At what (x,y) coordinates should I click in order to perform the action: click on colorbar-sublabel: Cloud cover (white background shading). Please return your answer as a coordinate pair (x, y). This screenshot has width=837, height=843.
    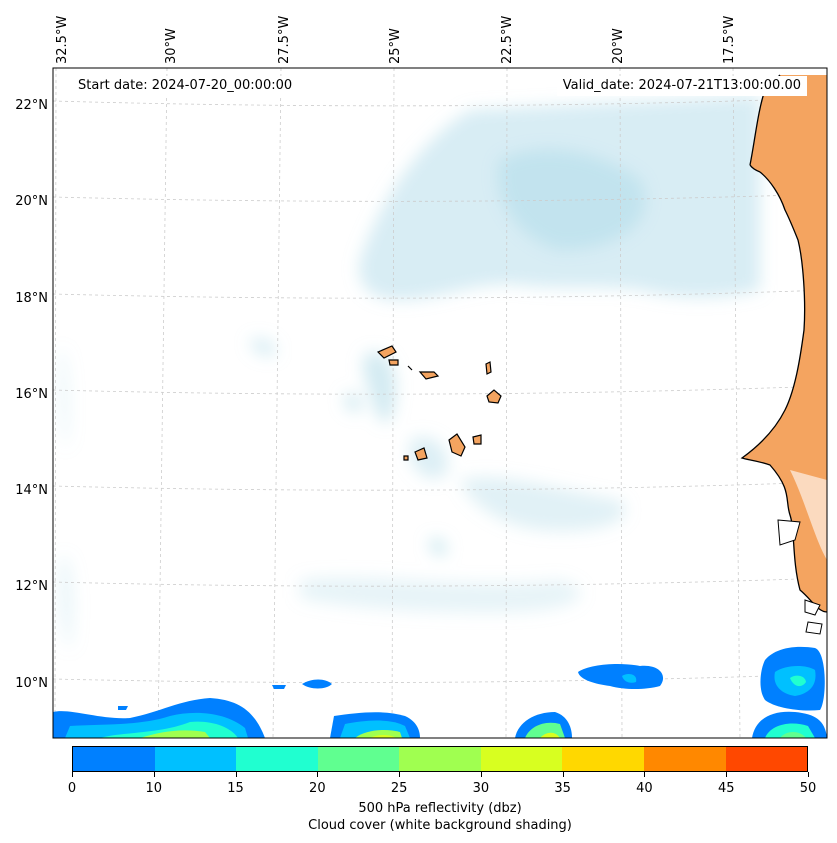
    Looking at the image, I should click on (440, 825).